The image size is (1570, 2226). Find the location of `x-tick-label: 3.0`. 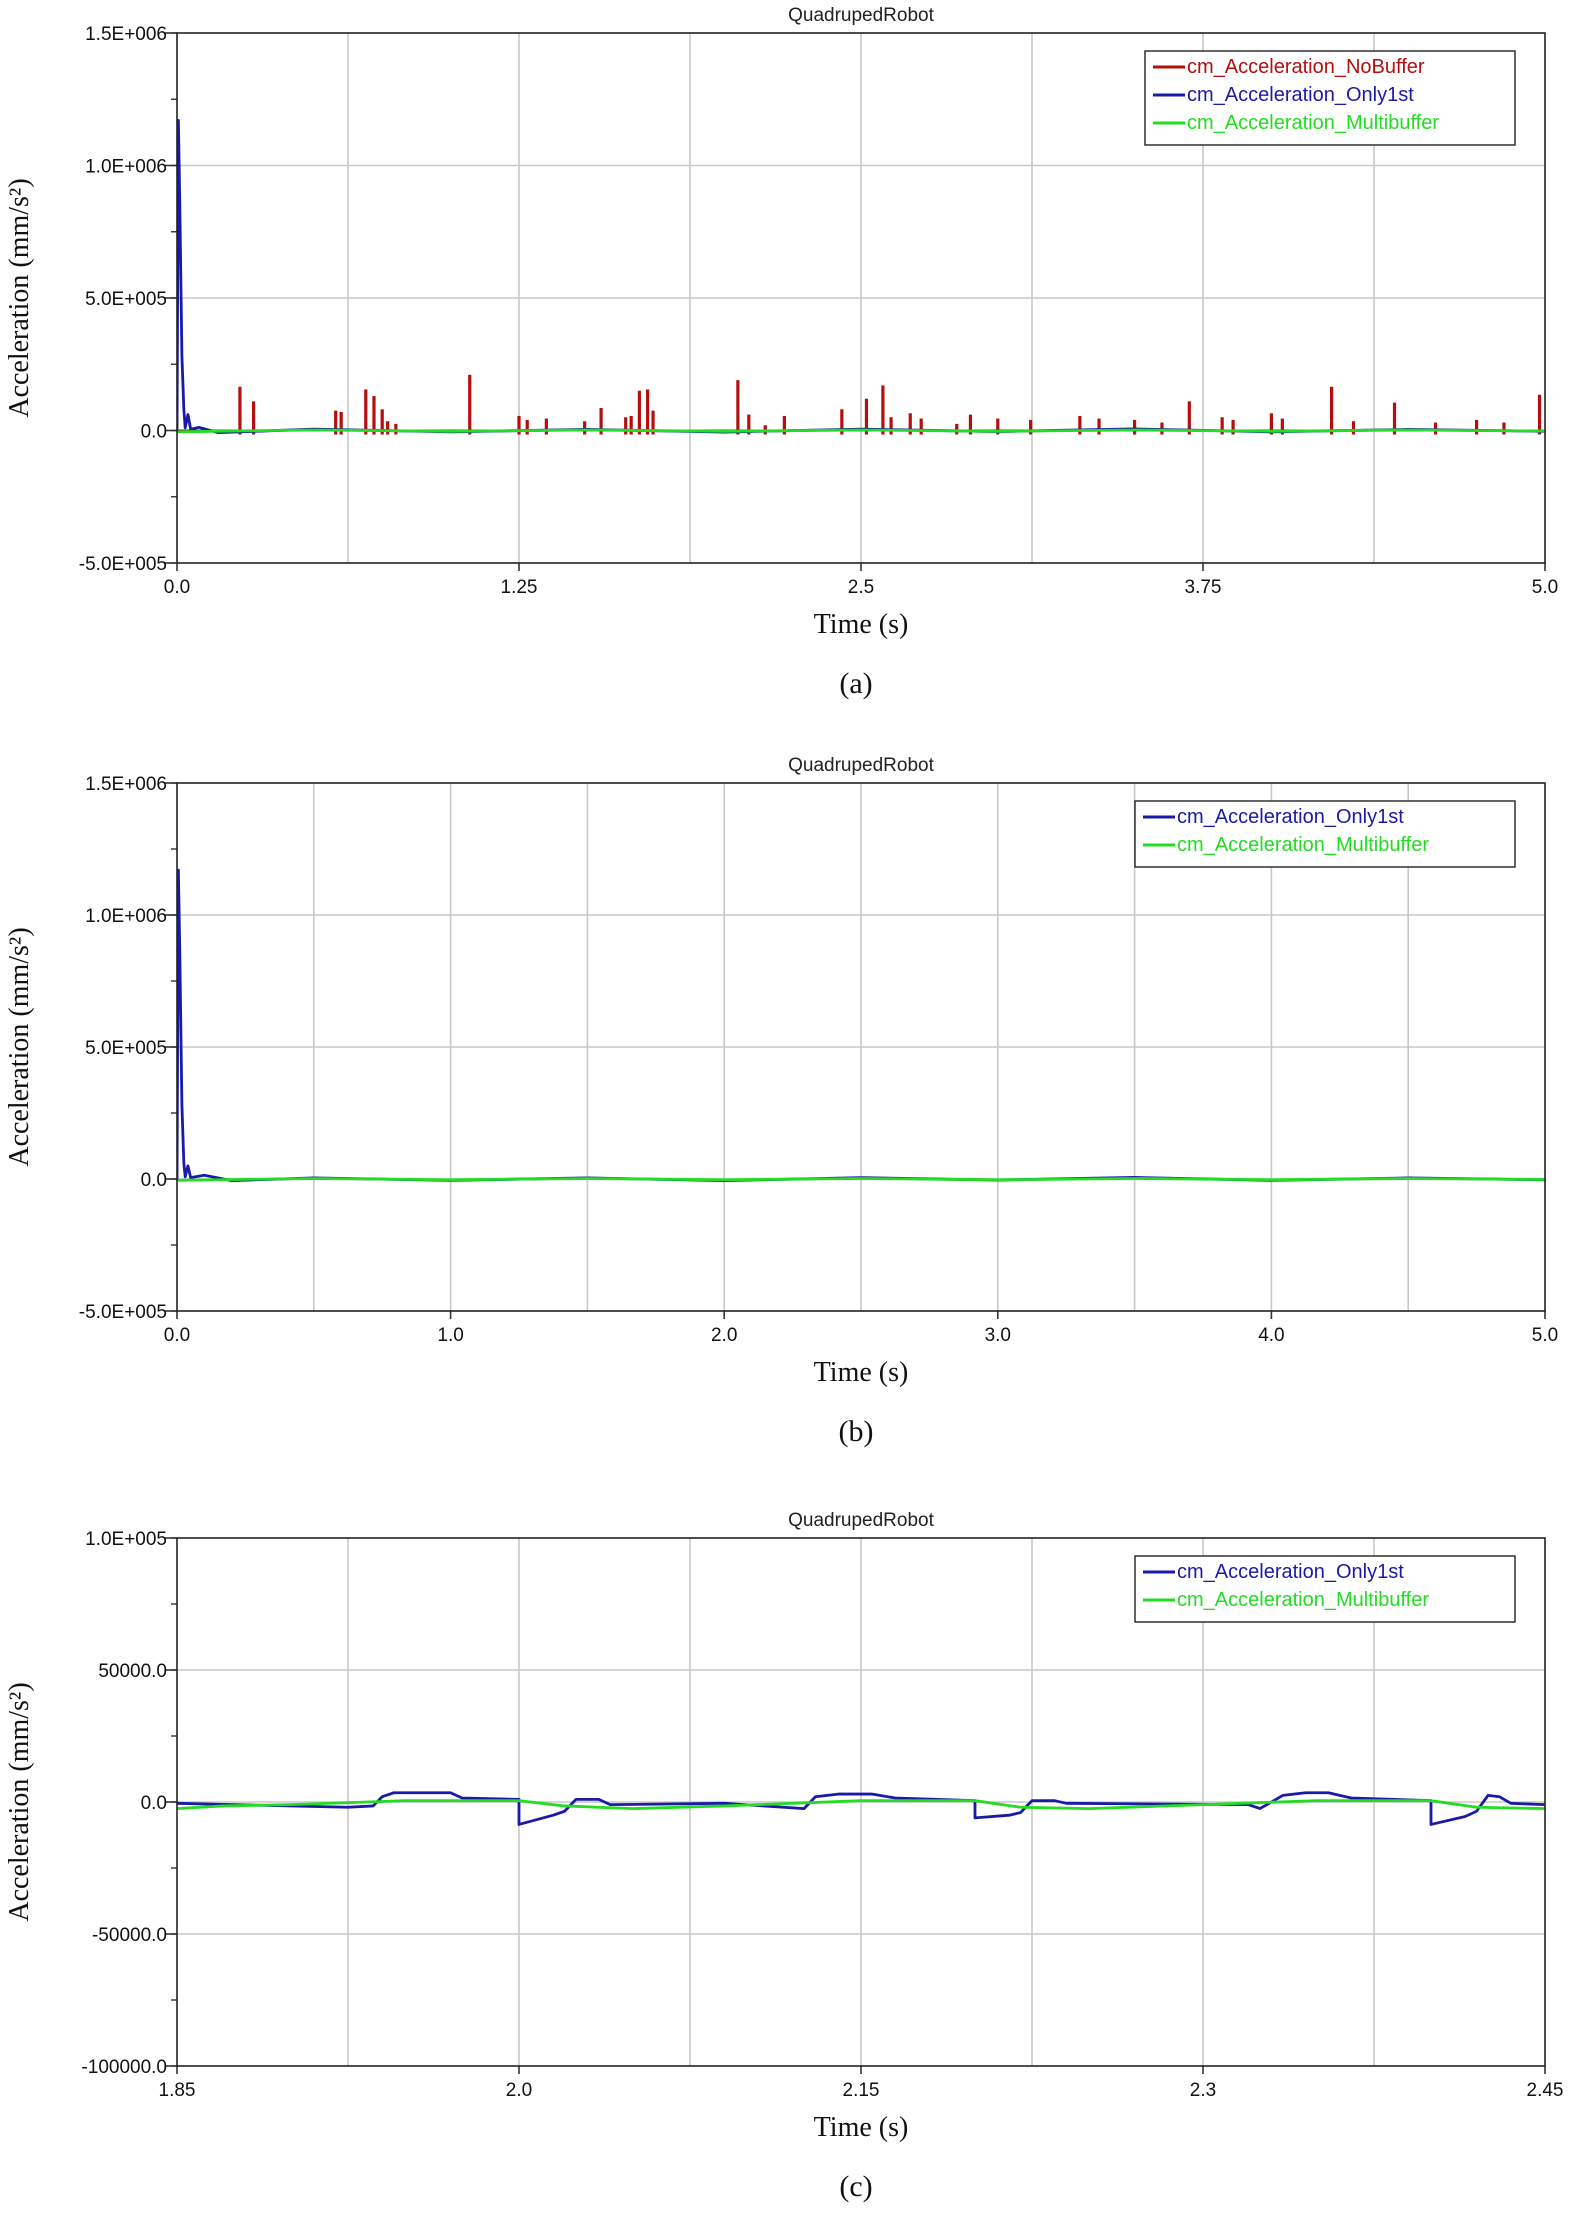

x-tick-label: 3.0 is located at coordinates (998, 1335).